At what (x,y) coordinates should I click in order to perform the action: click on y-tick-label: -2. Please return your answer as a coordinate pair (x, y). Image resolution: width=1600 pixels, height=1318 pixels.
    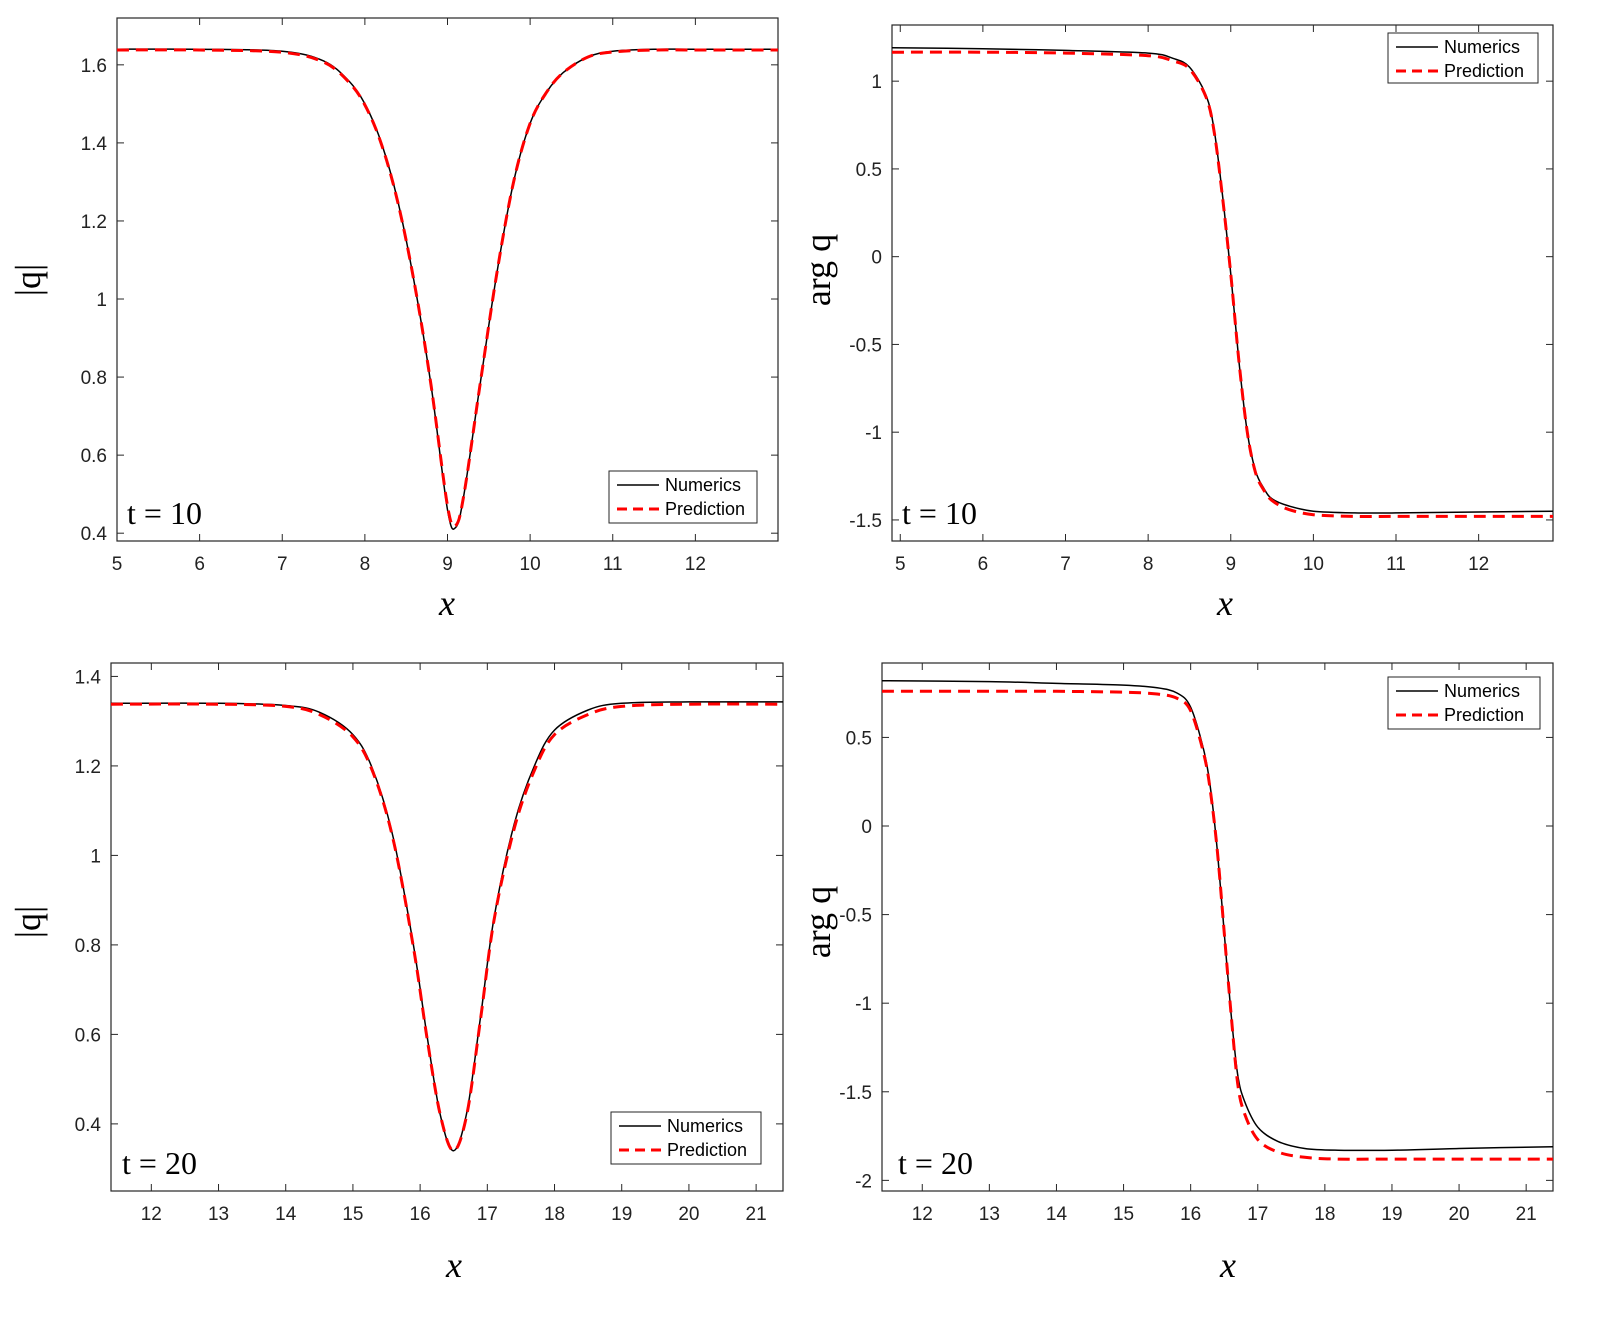
    Looking at the image, I should click on (863, 1181).